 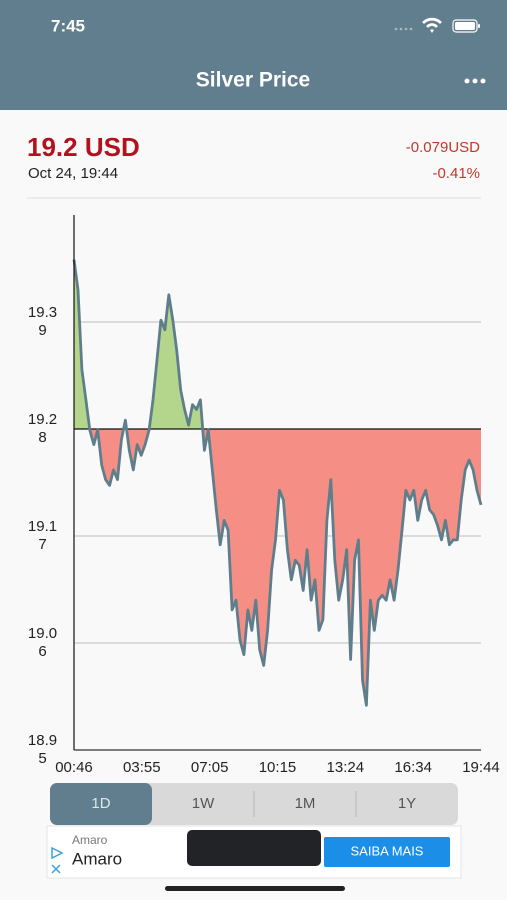 What do you see at coordinates (437, 25) in the screenshot?
I see `status-icons` at bounding box center [437, 25].